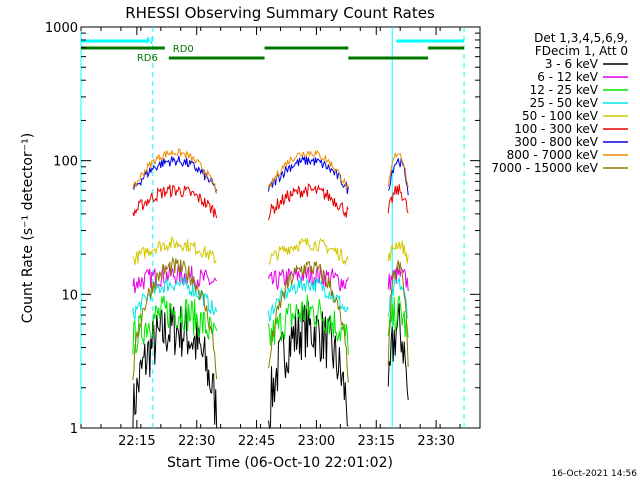  What do you see at coordinates (28, 228) in the screenshot?
I see `y-axis-label: Count Rate (s⁻¹ detector⁻¹)` at bounding box center [28, 228].